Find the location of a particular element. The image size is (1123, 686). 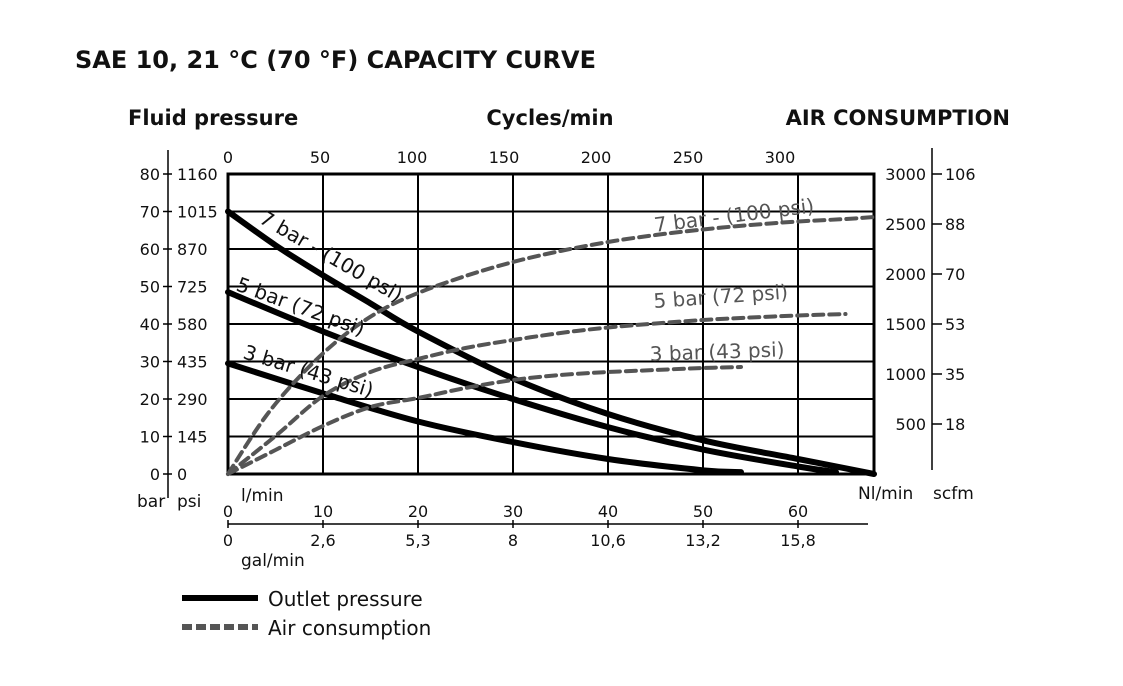

top-tick-label-cycles: 200 is located at coordinates (596, 157).